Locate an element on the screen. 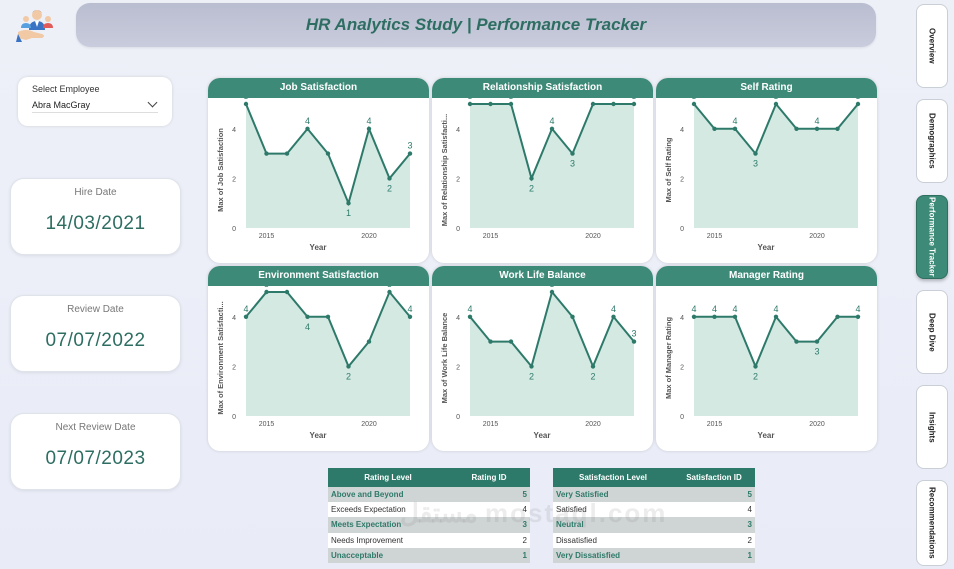 The width and height of the screenshot is (954, 569). table-row: Exceeds Expectation 4 is located at coordinates (429, 510).